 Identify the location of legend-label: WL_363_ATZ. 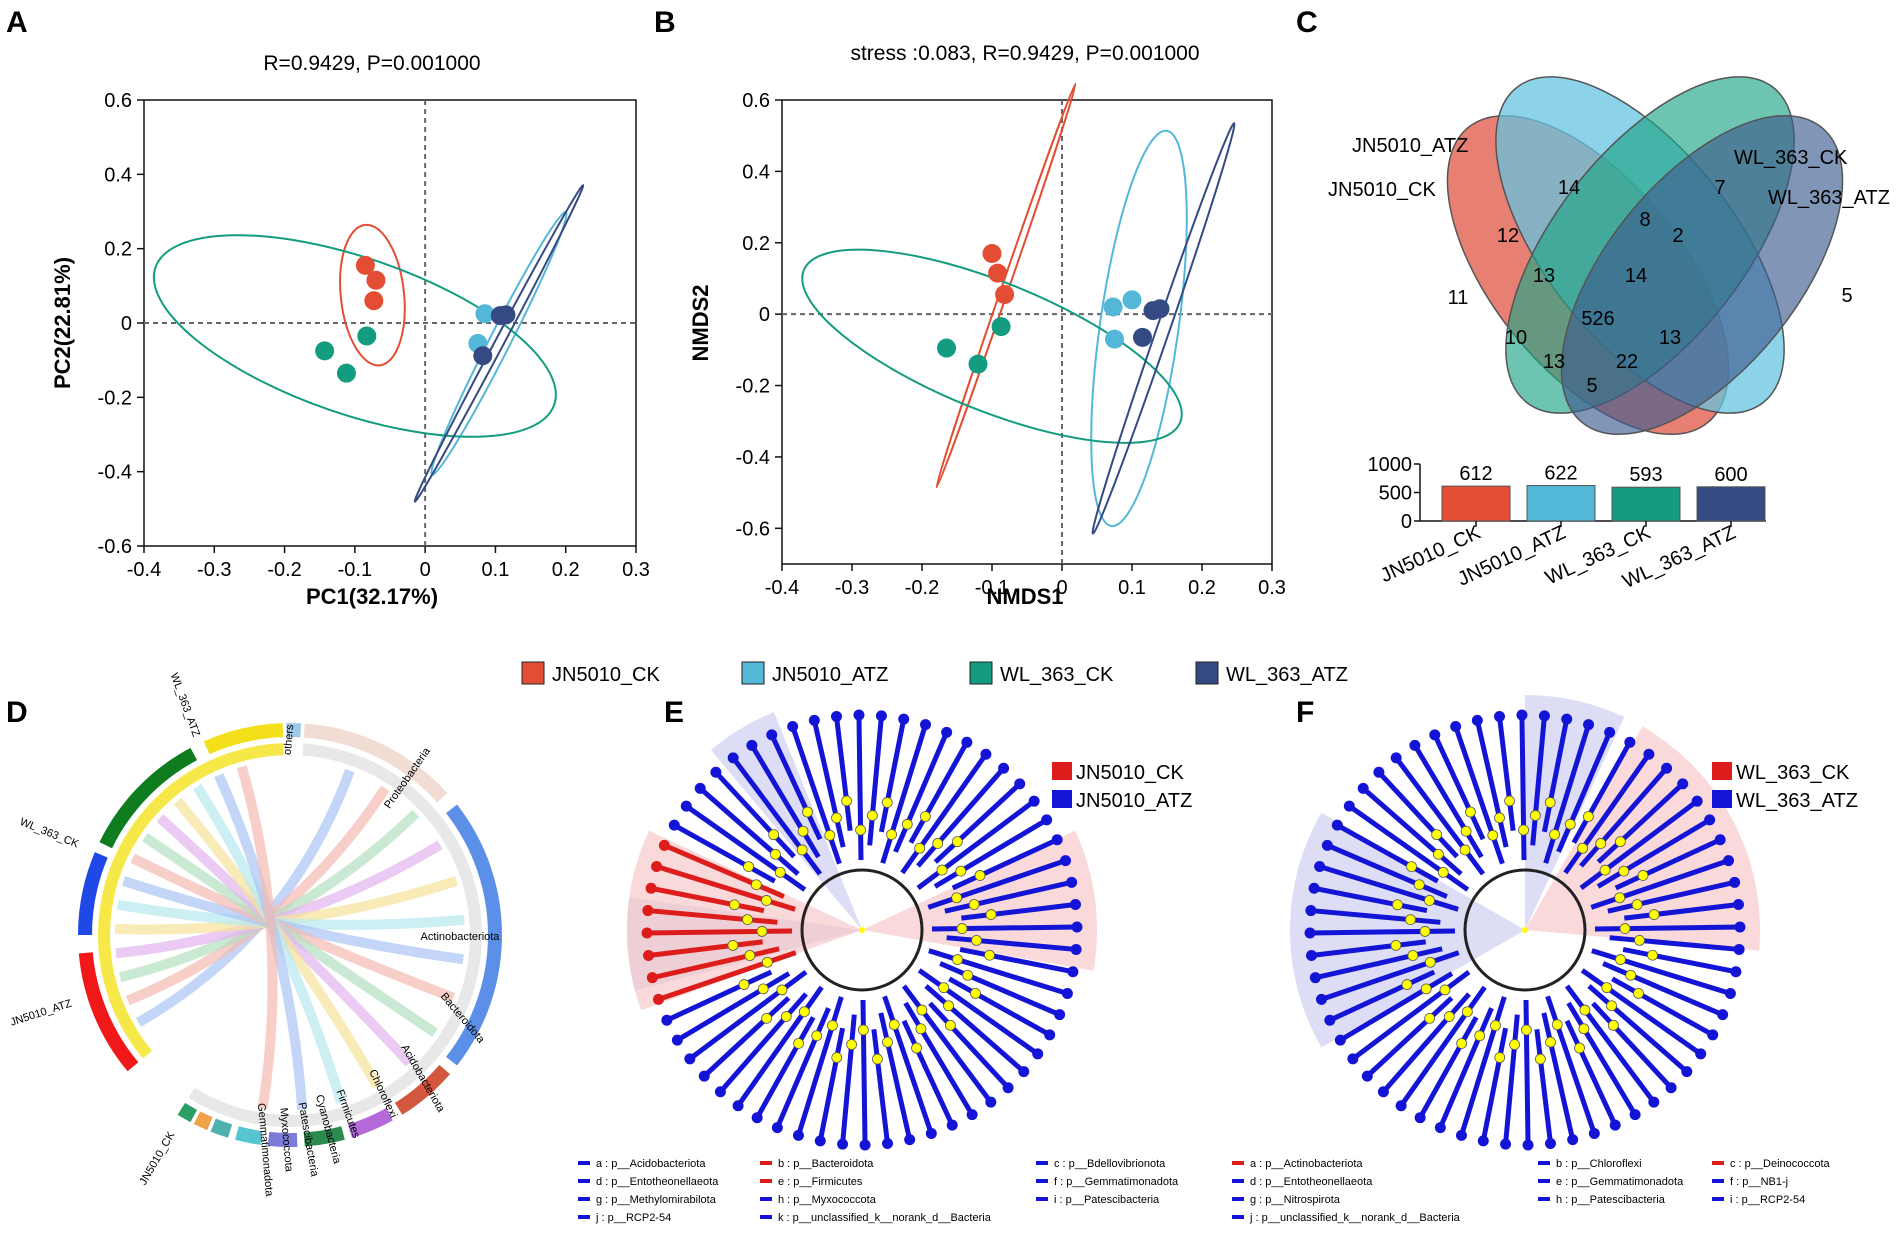
(1287, 675).